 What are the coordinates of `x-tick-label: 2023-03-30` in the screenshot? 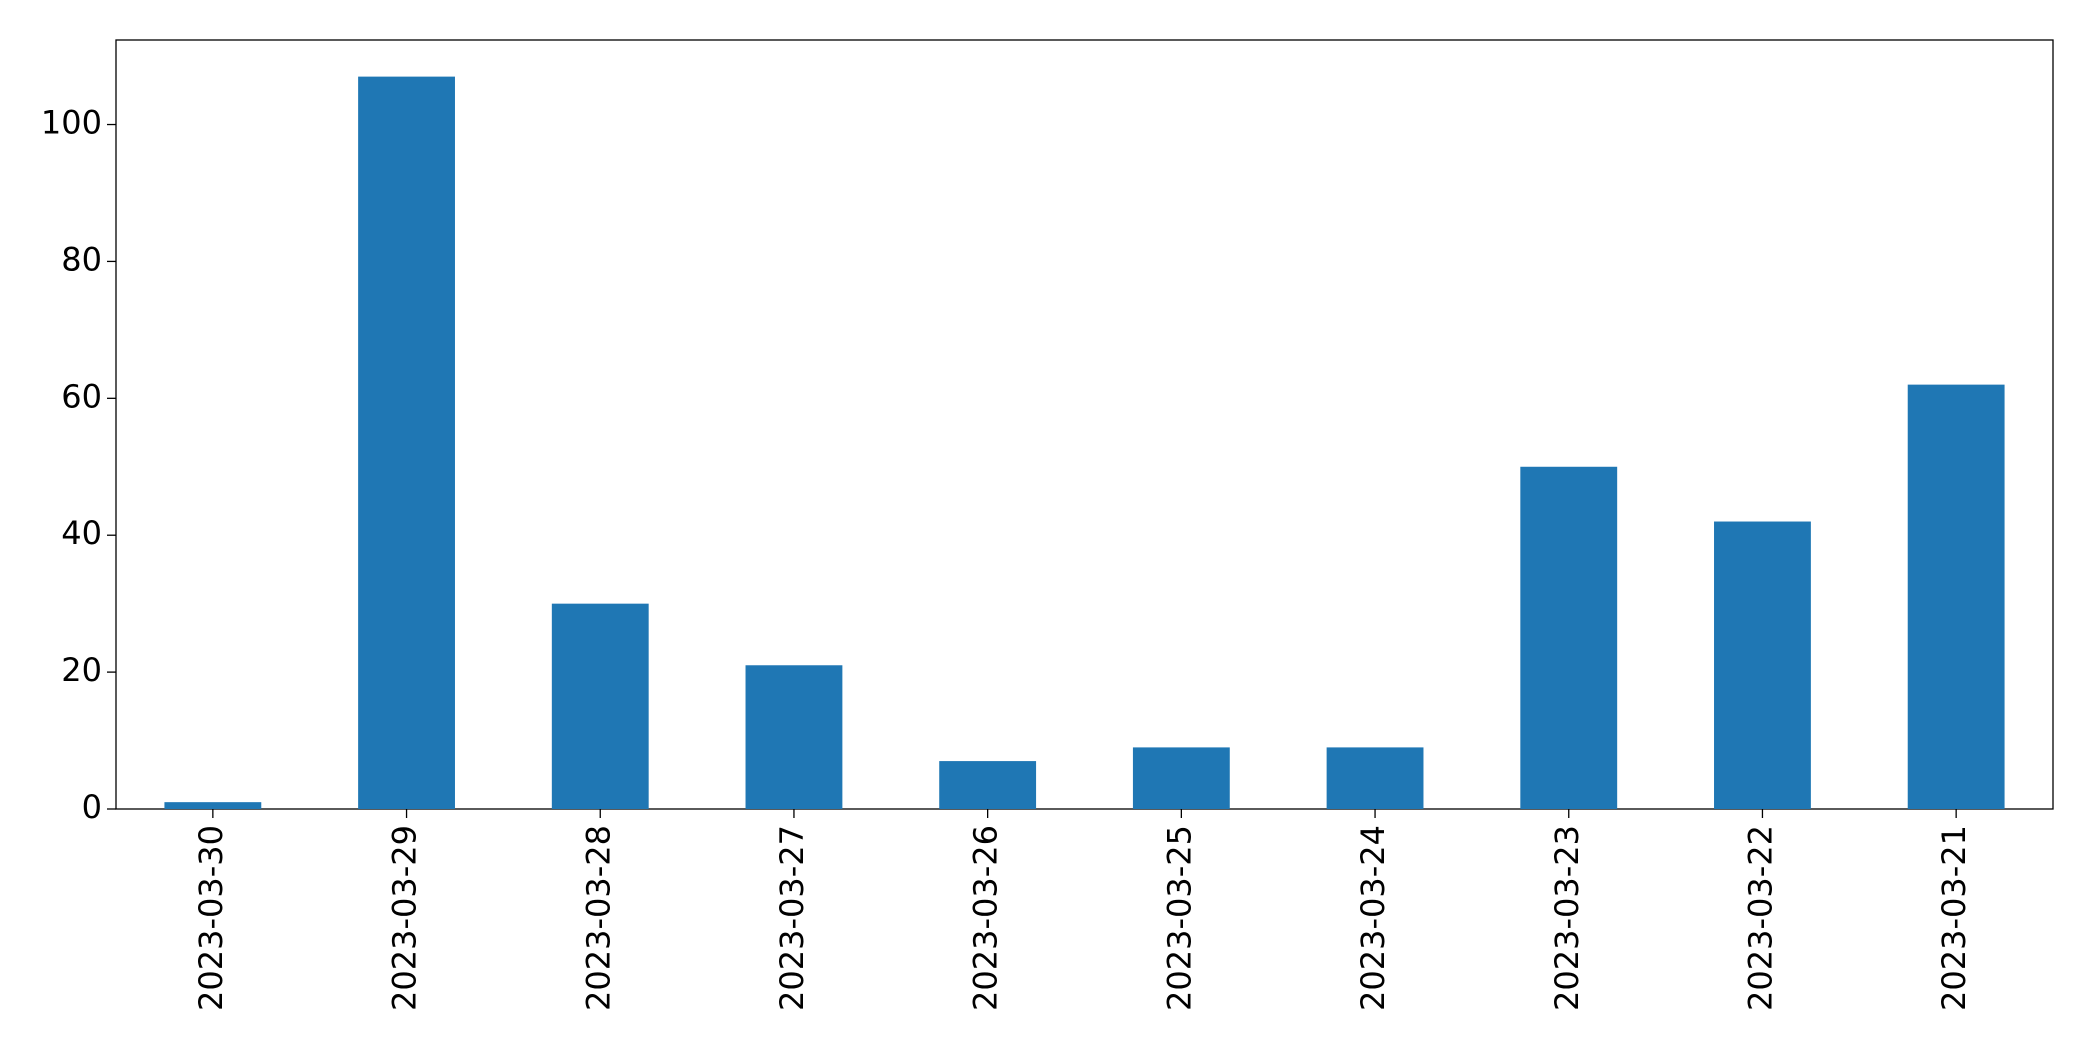 It's located at (211, 918).